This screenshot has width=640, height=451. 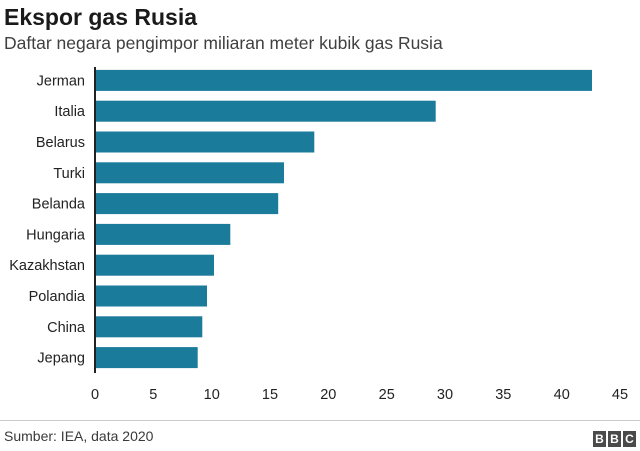 I want to click on x-tick-label: 25, so click(x=387, y=395).